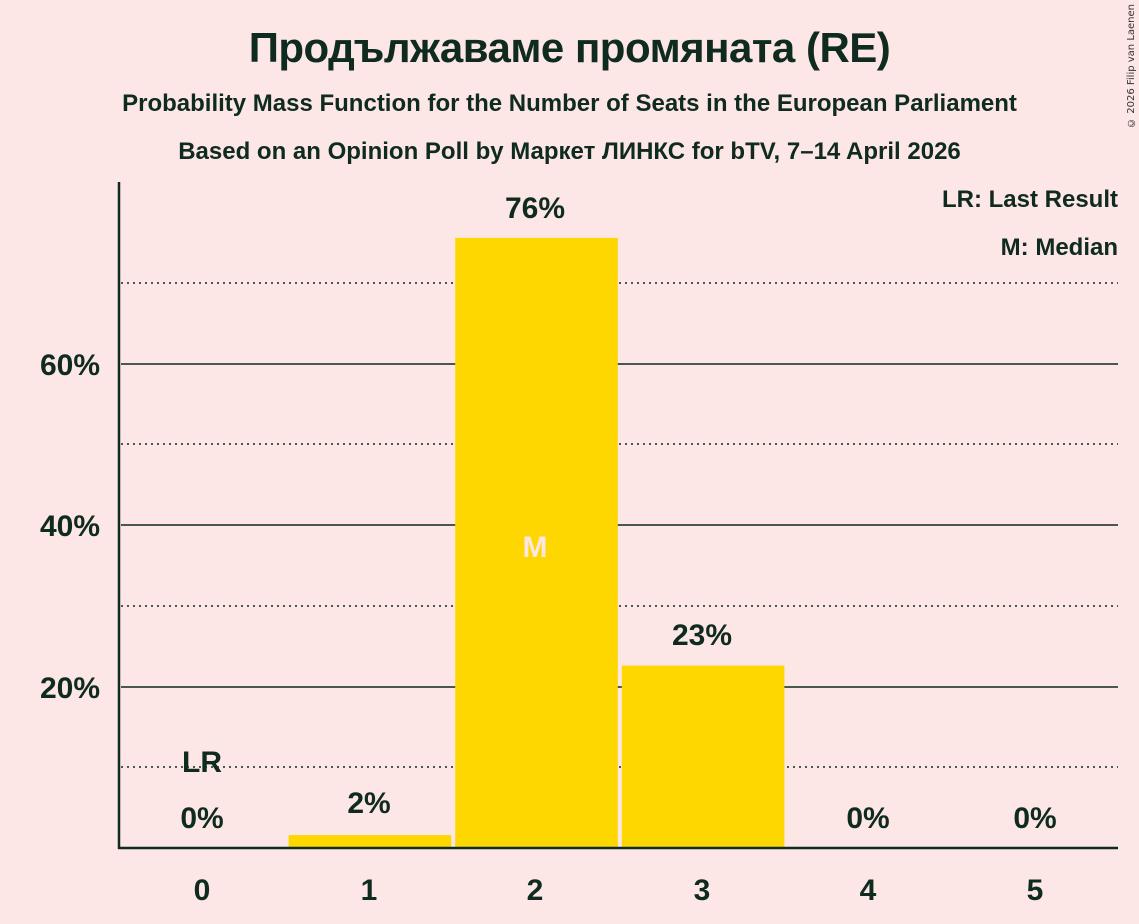  What do you see at coordinates (569, 47) in the screenshot?
I see `chart-title: Продължаваме промяната (RE)` at bounding box center [569, 47].